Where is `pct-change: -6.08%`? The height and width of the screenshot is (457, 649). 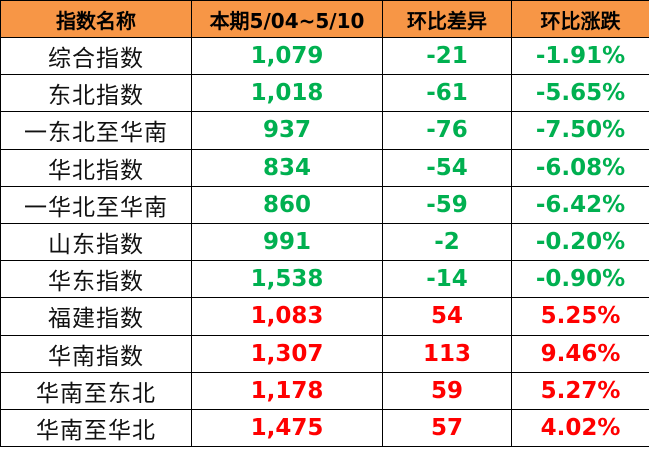
pct-change: -6.08% is located at coordinates (580, 167).